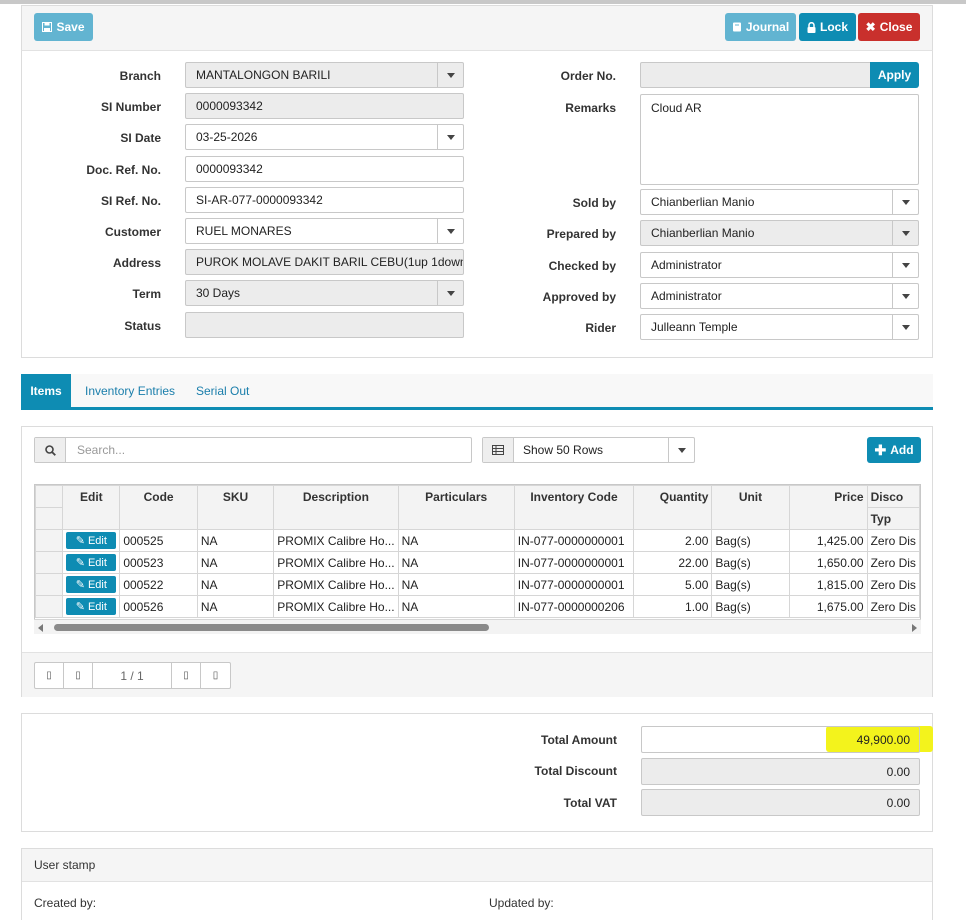 This screenshot has height=920, width=966. What do you see at coordinates (50, 450) in the screenshot?
I see `search-icon` at bounding box center [50, 450].